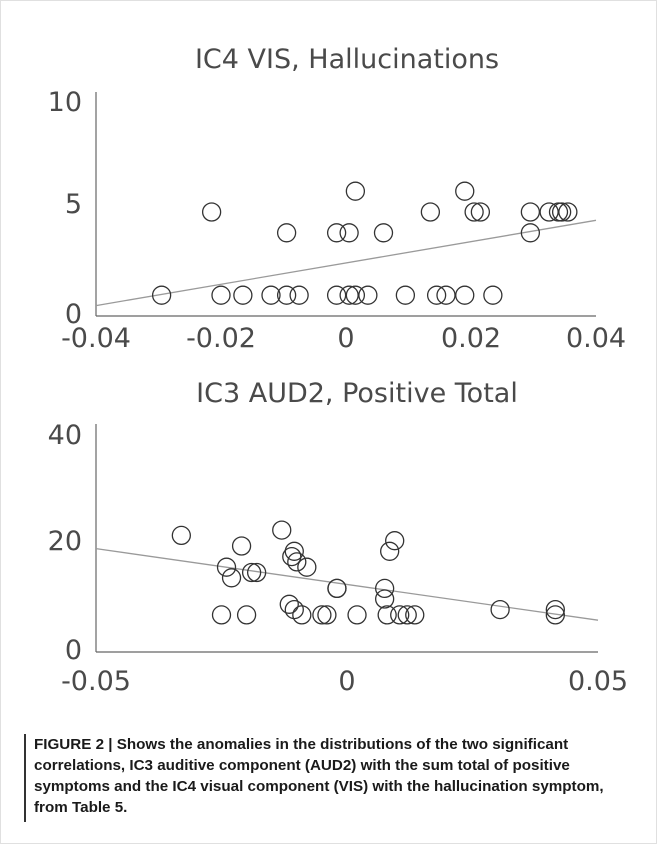 This screenshot has height=844, width=657. I want to click on x-tick-label: 0.04, so click(596, 338).